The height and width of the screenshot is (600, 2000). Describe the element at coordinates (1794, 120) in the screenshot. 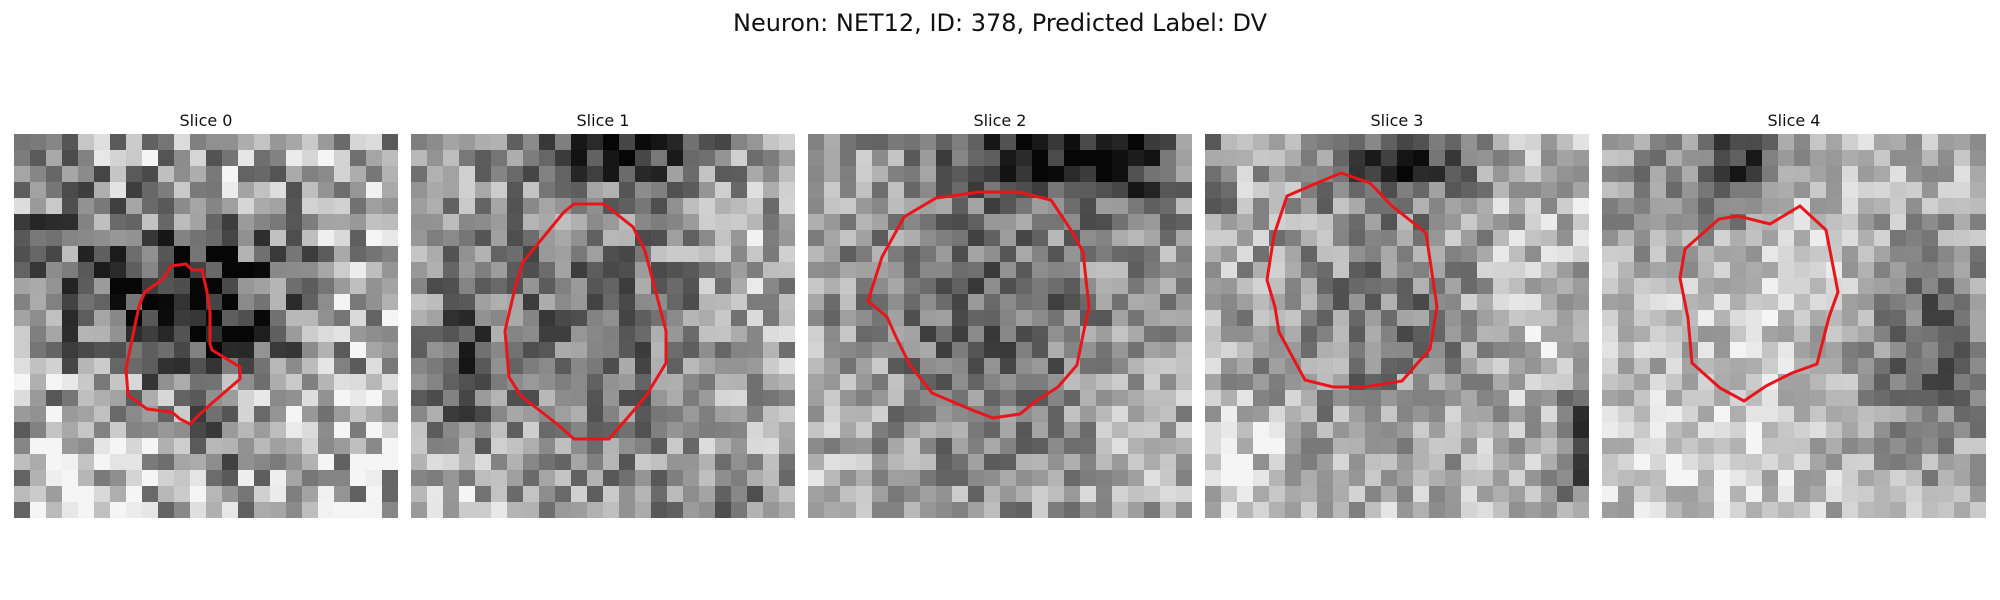

I see `slice-title-4: Slice 4` at that location.